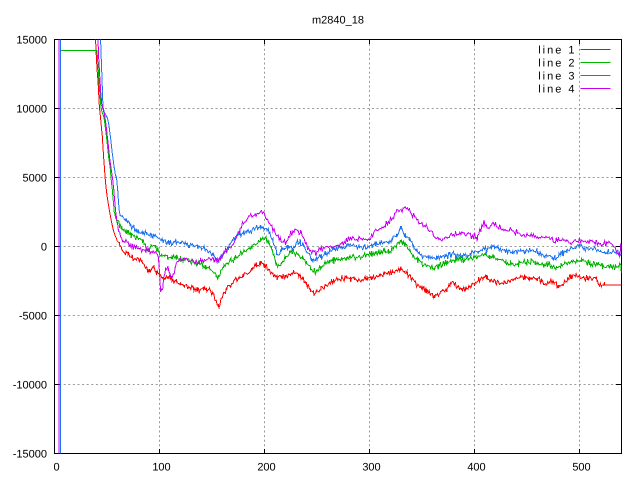  I want to click on svg-text: 10000, so click(31, 110).